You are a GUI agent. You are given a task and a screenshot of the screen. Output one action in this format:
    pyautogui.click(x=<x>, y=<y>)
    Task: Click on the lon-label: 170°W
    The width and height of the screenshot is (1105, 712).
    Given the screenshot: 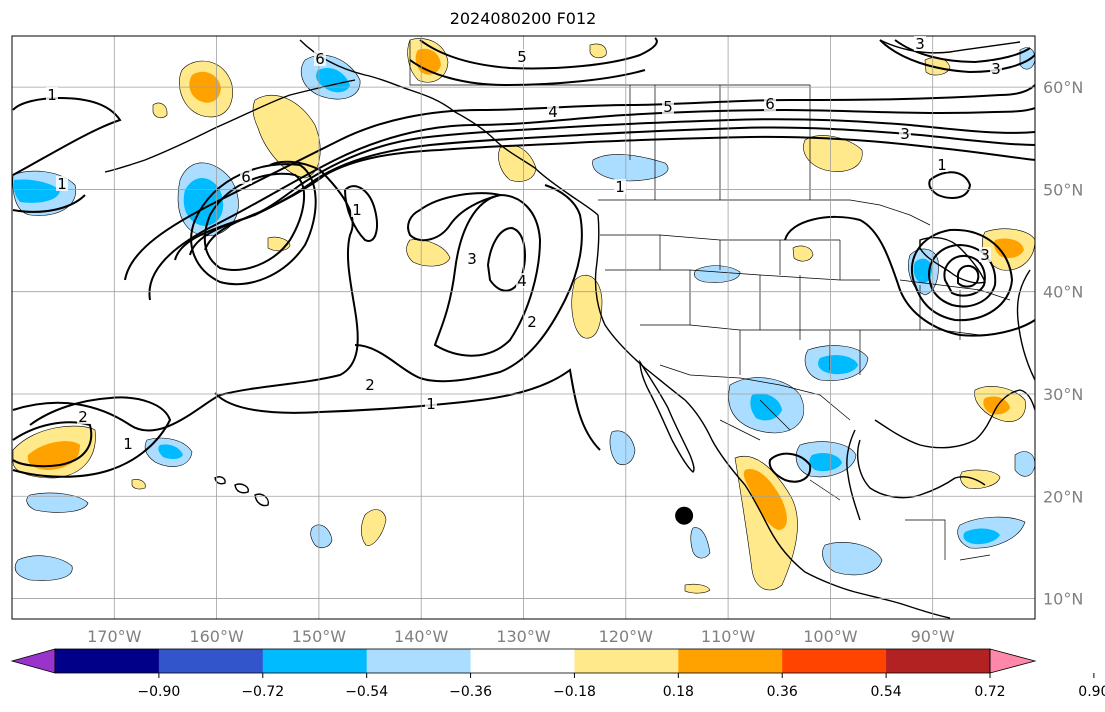 What is the action you would take?
    pyautogui.click(x=114, y=636)
    